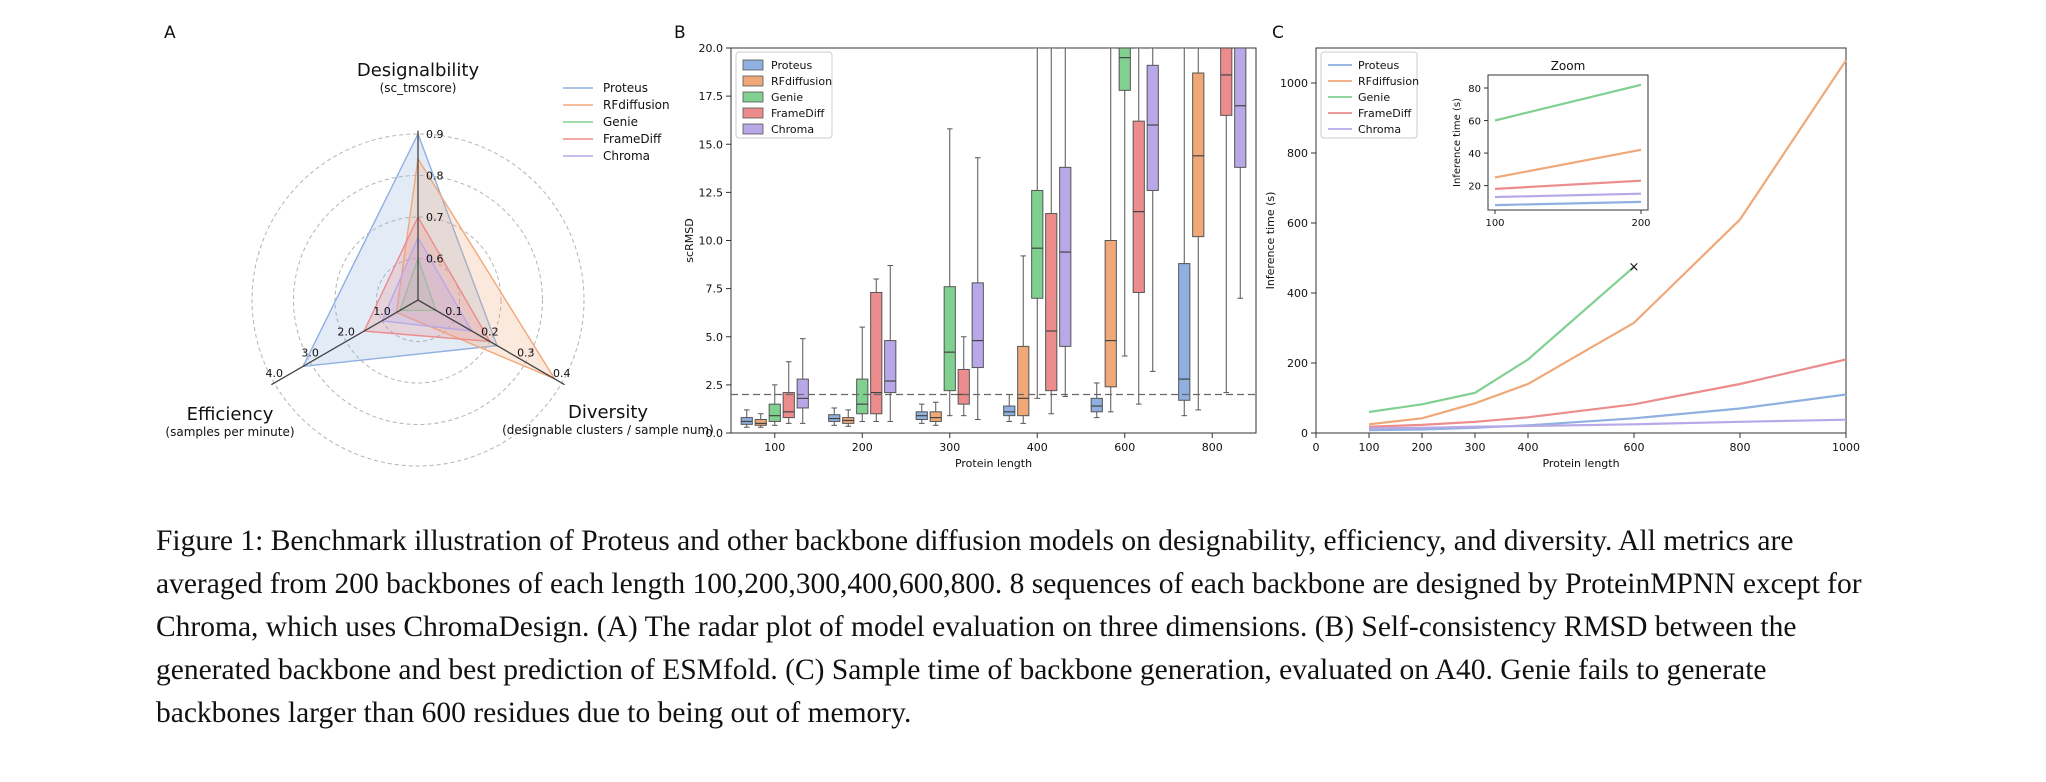 The height and width of the screenshot is (782, 2046). I want to click on y-axis-label: Inference time (s), so click(1270, 241).